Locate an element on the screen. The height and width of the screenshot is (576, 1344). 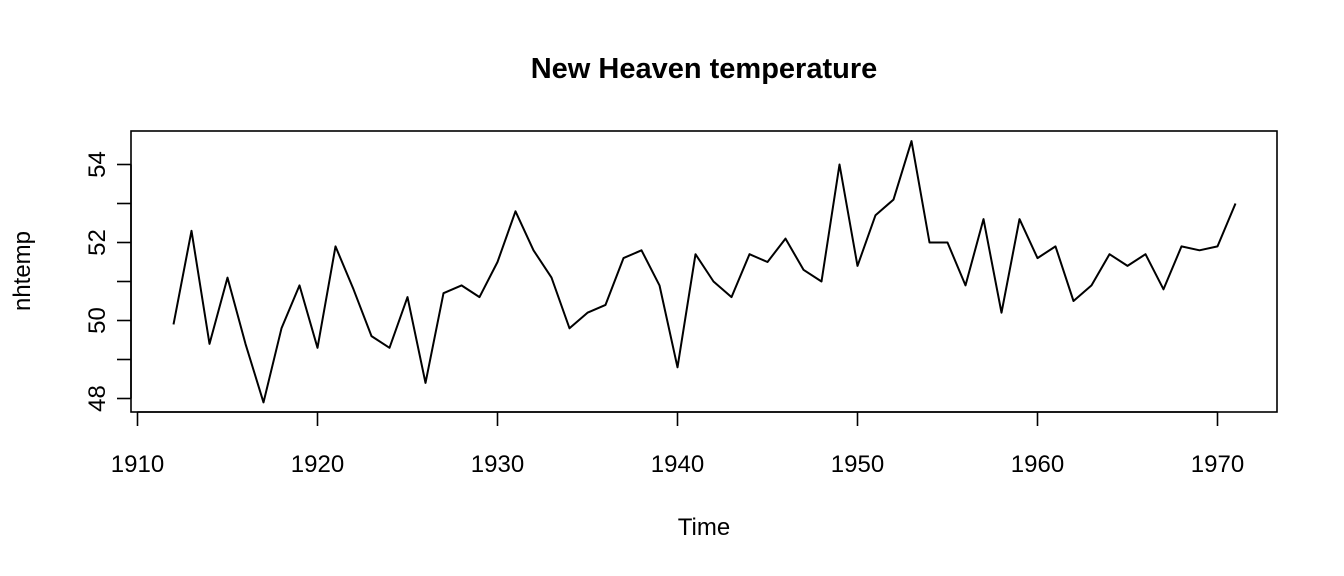
x-axis-label: Time is located at coordinates (704, 527).